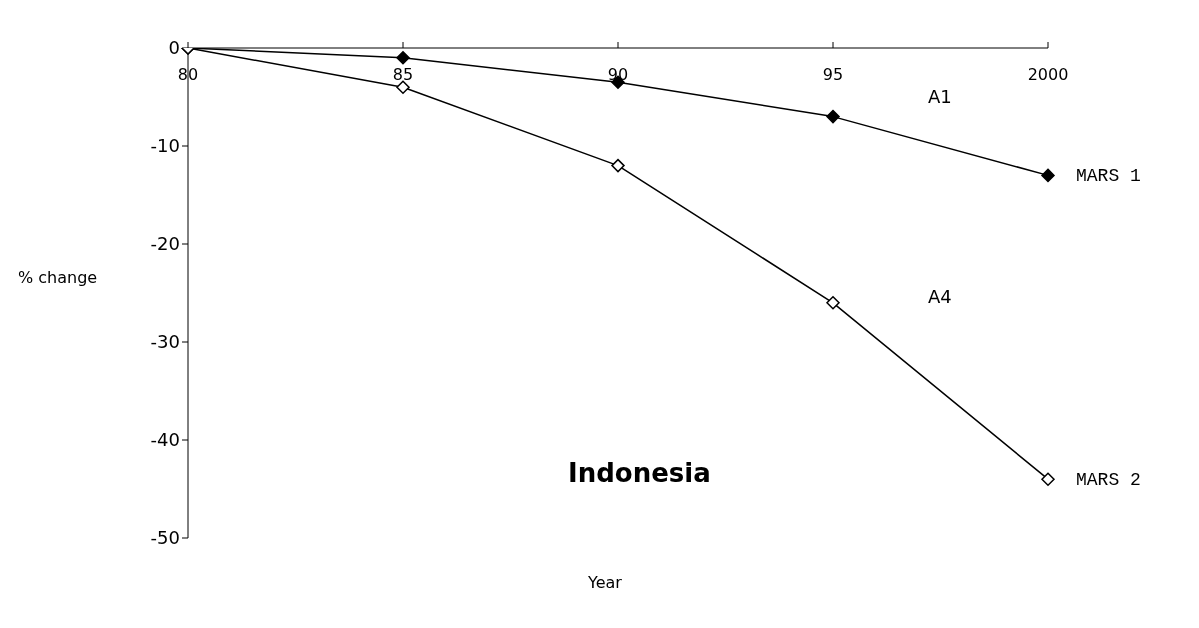  What do you see at coordinates (940, 96) in the screenshot?
I see `annotation: A1` at bounding box center [940, 96].